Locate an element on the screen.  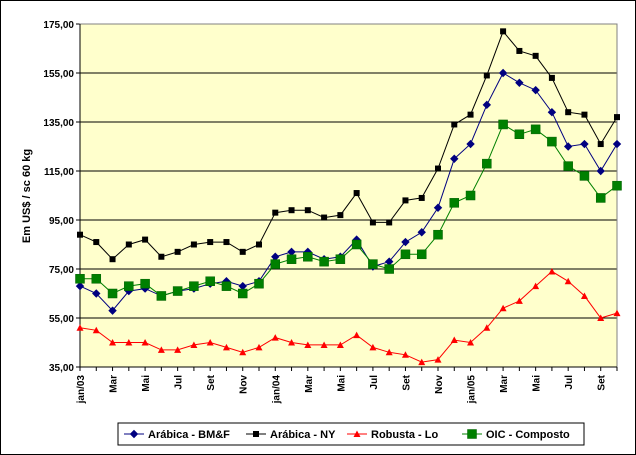
y-tick-label: 35,00 is located at coordinates (61, 368).